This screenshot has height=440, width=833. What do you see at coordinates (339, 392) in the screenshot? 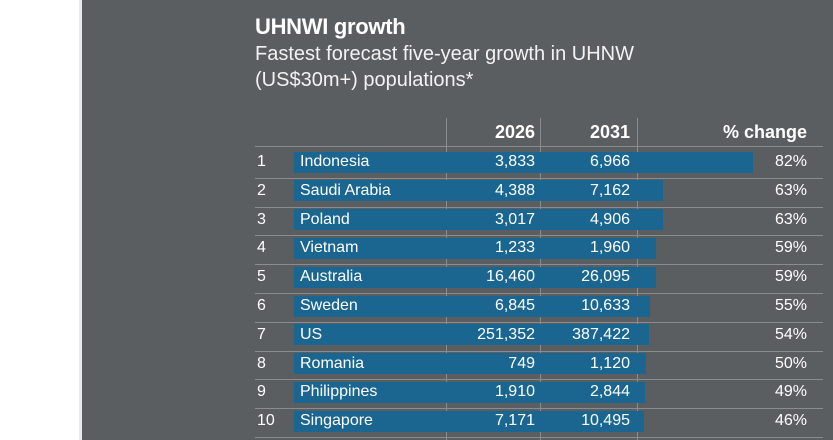
I see `country-cell: Philippines` at bounding box center [339, 392].